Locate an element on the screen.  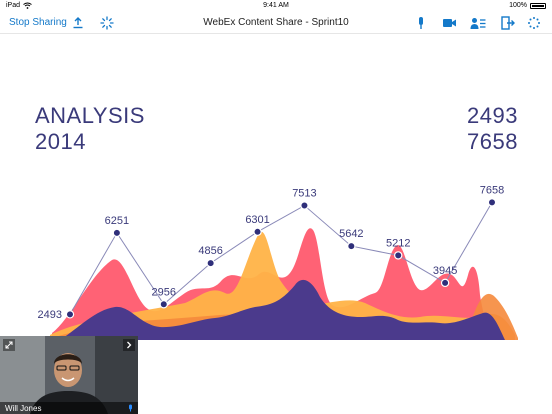
loading-icon is located at coordinates (107, 23).